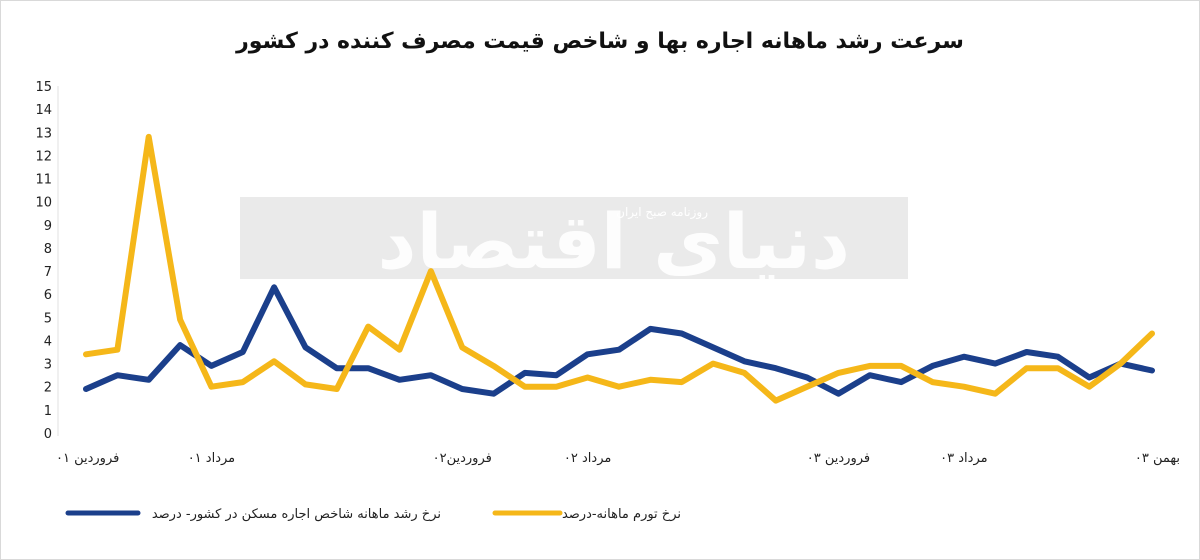  I want to click on y-tick-label: 12, so click(43, 156).